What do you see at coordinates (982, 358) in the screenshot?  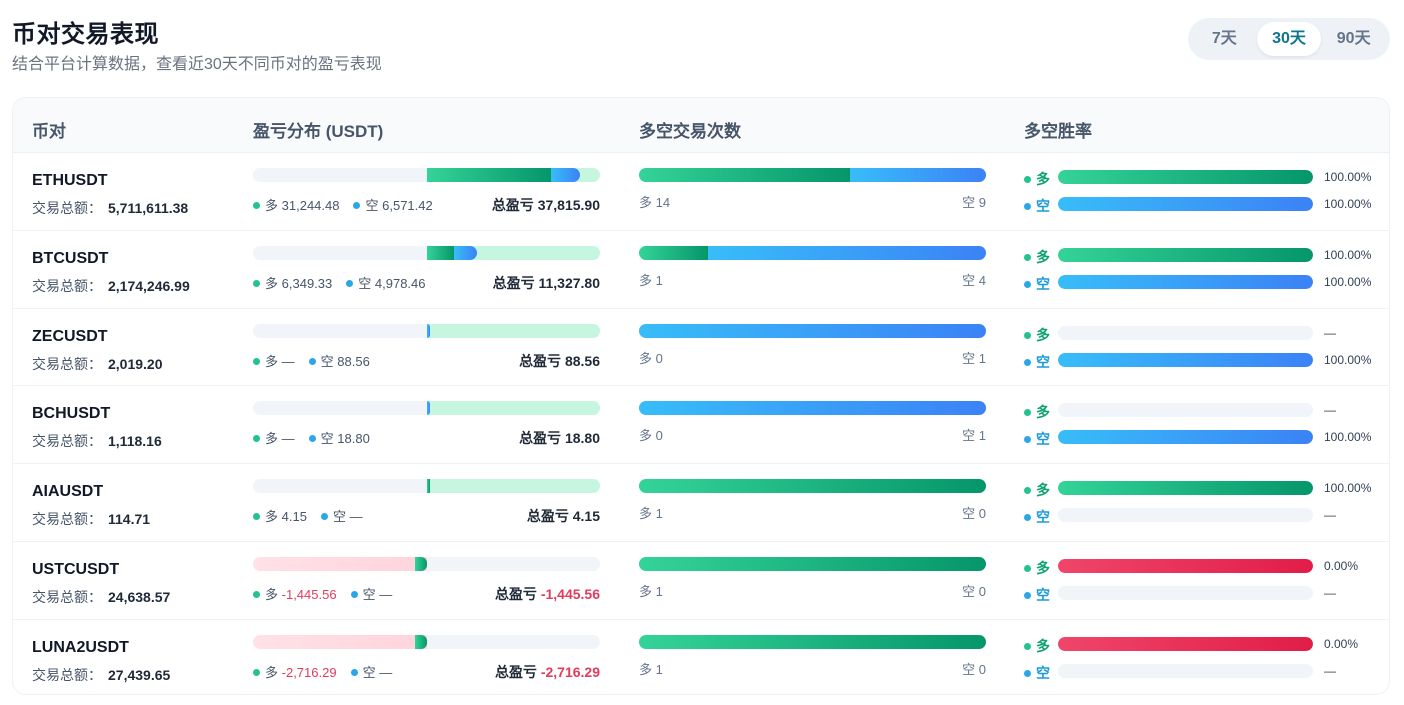 I see `short-count-value: 1` at bounding box center [982, 358].